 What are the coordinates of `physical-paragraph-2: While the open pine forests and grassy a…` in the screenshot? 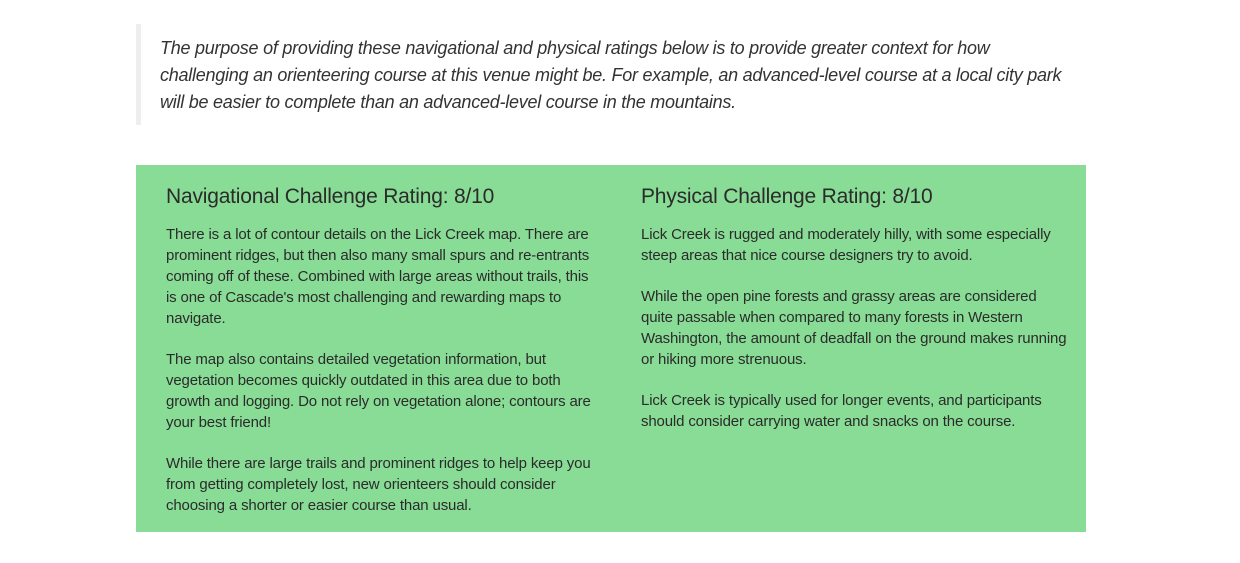 It's located at (854, 328).